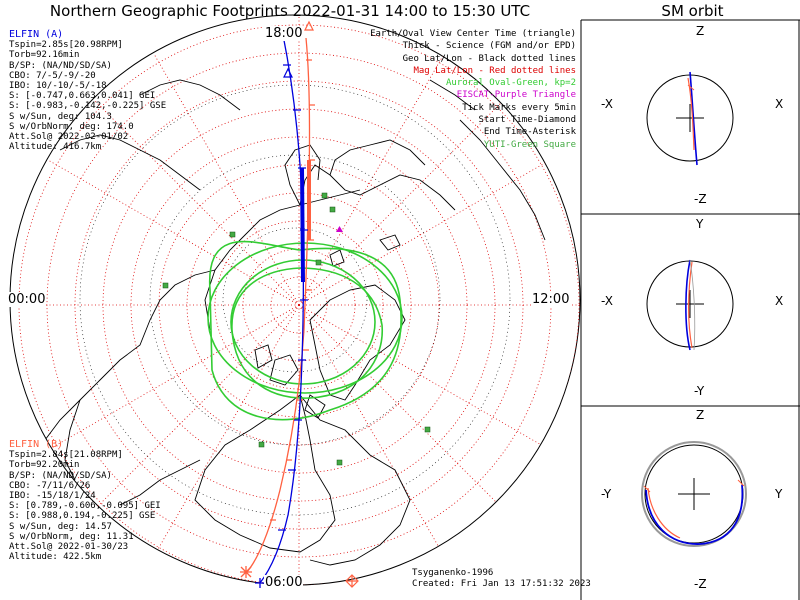 This screenshot has height=600, width=800. Describe the element at coordinates (516, 95) in the screenshot. I see `legend-item: EISCAT-Purple Triangle` at that location.